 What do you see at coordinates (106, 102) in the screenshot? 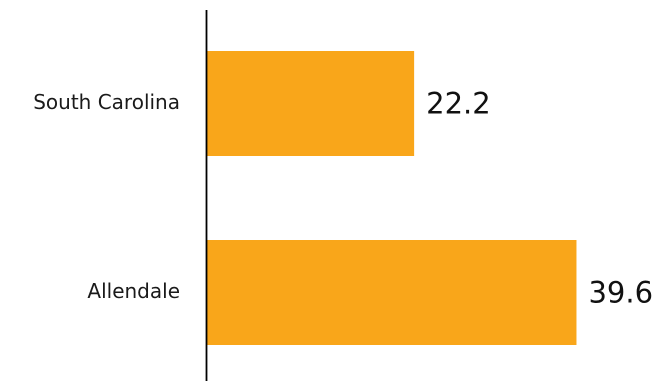
I see `category-label: South Carolina` at bounding box center [106, 102].